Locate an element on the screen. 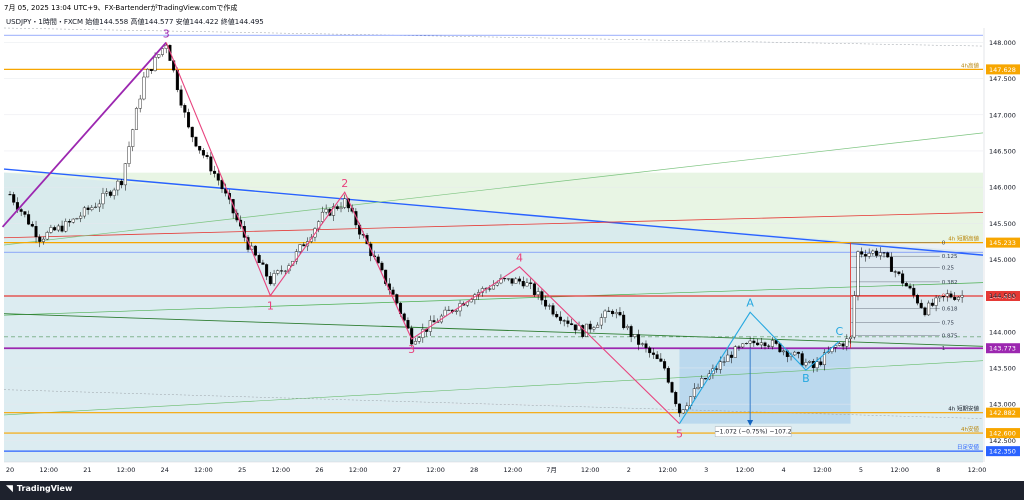 This screenshot has width=1024, height=500. level-label: 4h 短期高値 is located at coordinates (963, 239).